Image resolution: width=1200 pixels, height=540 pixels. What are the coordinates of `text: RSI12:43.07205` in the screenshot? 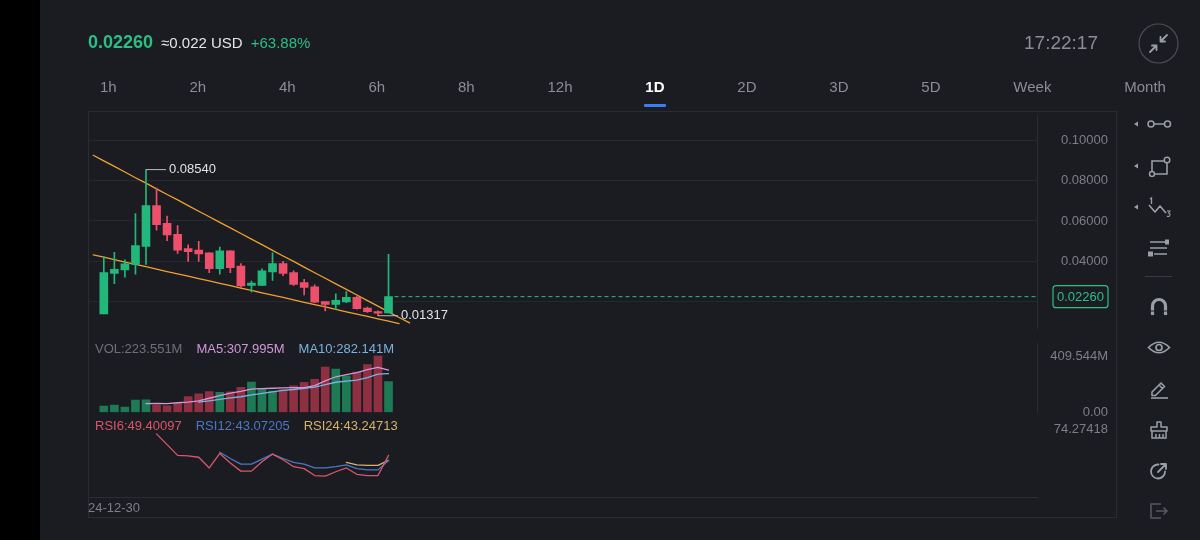 It's located at (242, 425).